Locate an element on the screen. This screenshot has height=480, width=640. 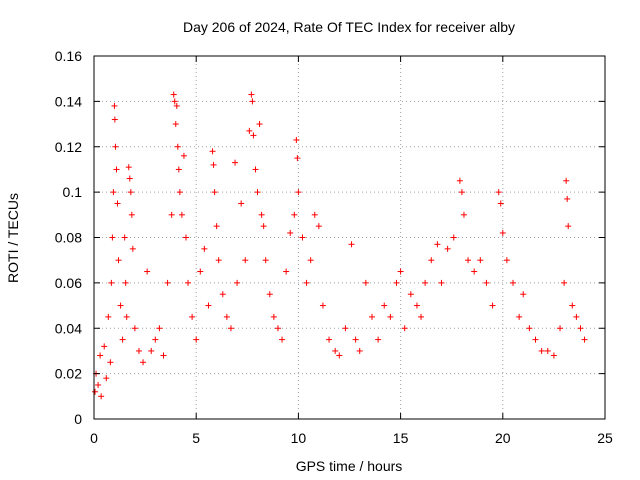
y-tick-label: 0 is located at coordinates (78, 419).